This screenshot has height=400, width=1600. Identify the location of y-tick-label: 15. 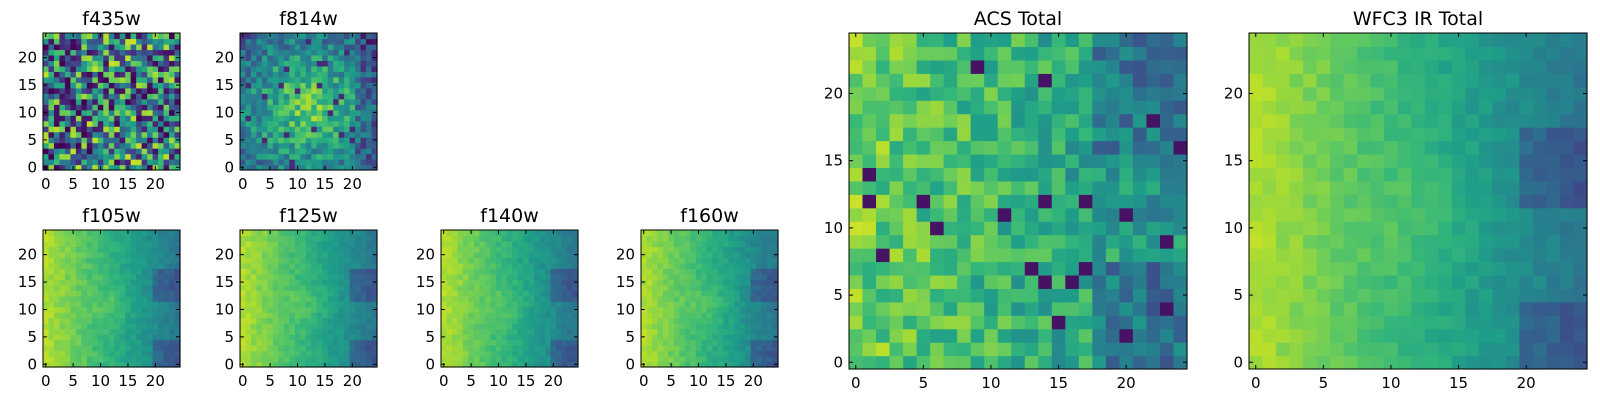
(224, 282).